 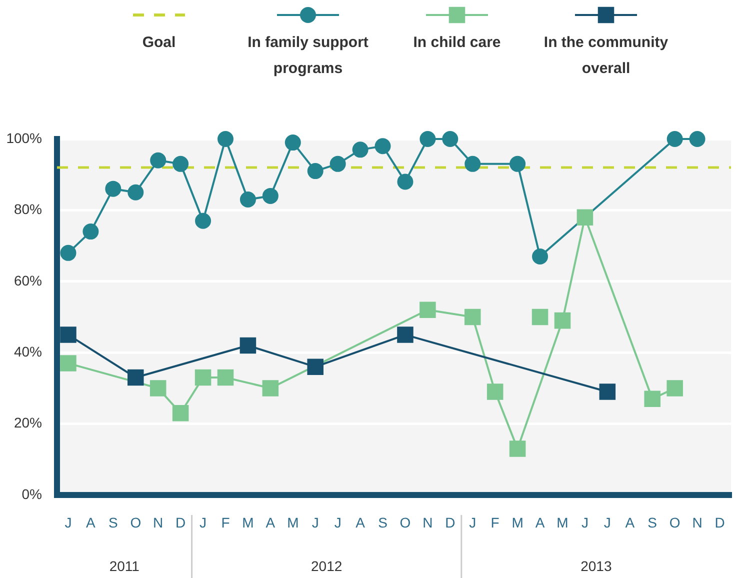 What do you see at coordinates (596, 566) in the screenshot?
I see `text: 2013` at bounding box center [596, 566].